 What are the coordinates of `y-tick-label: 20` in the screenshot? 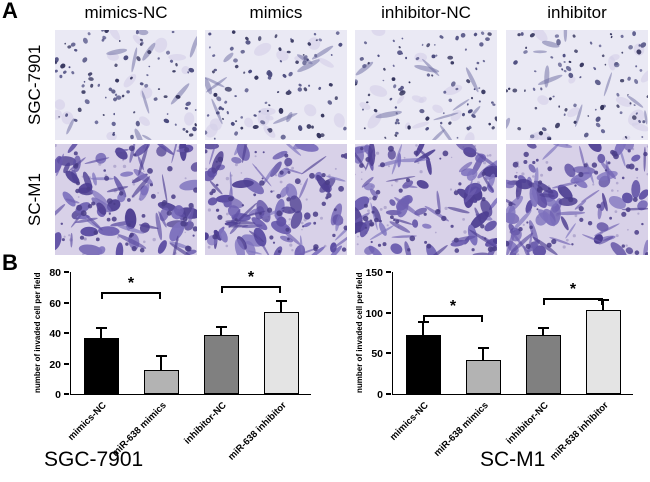 It's located at (55, 364).